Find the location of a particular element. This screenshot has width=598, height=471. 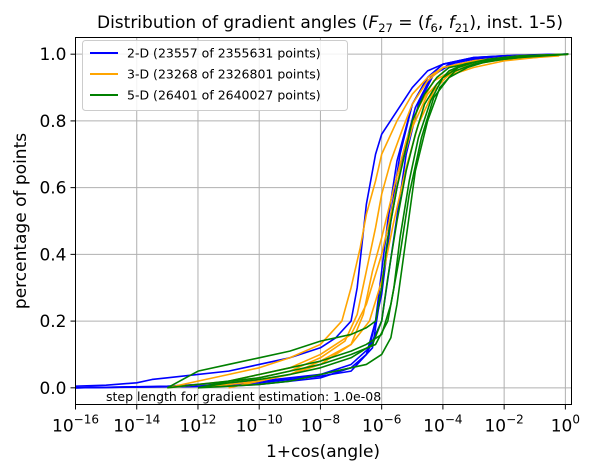

y-axis-ticks: 0.0 0.2 0.4 0.6 0.8 1.0 is located at coordinates (57, 222).